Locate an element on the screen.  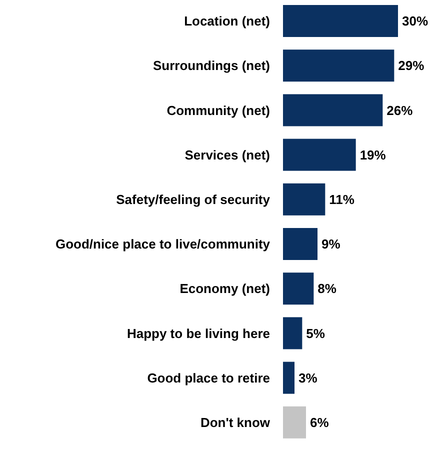
y-tick-label: Community (net) is located at coordinates (218, 110).